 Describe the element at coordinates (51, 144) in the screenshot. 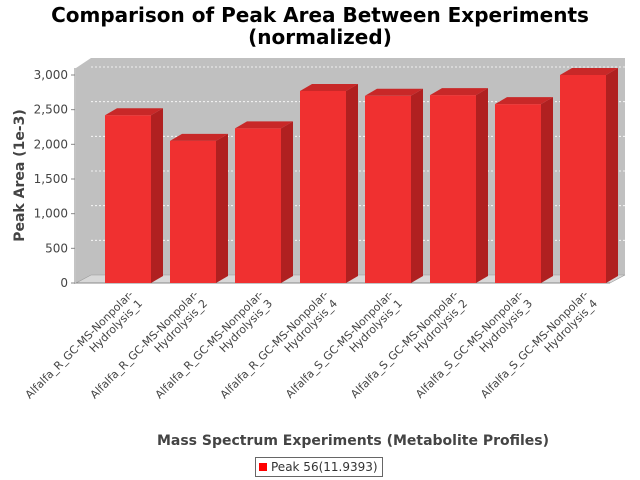

I see `y-tick-label: 2,000` at that location.